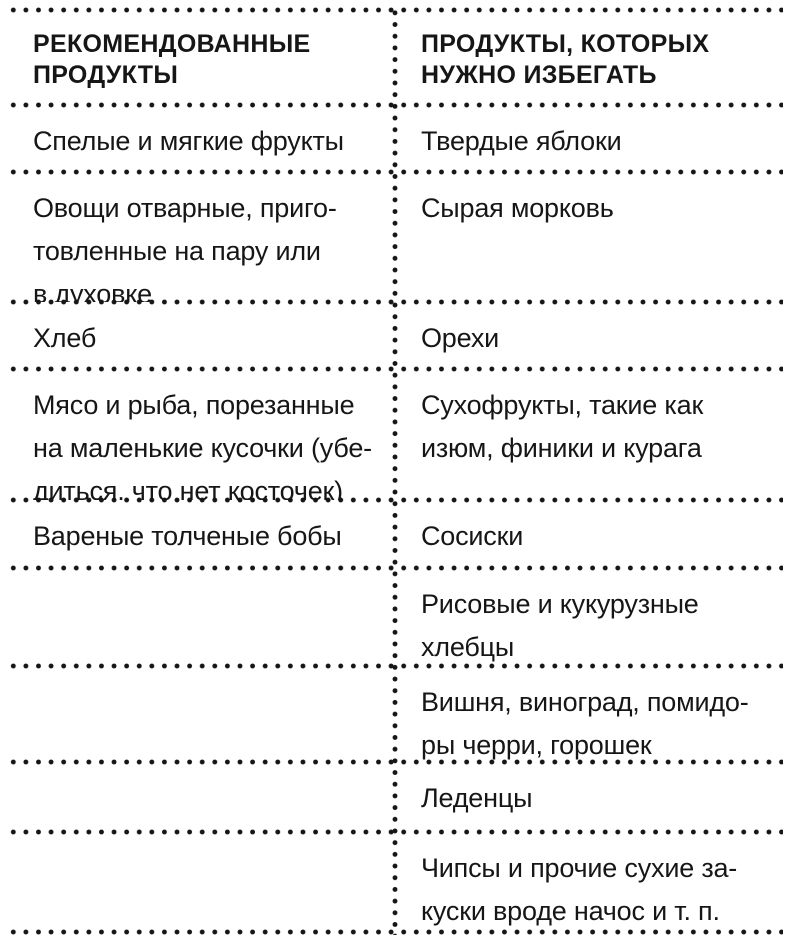  I want to click on table-row: Хлеб Орехи, so click(395, 335).